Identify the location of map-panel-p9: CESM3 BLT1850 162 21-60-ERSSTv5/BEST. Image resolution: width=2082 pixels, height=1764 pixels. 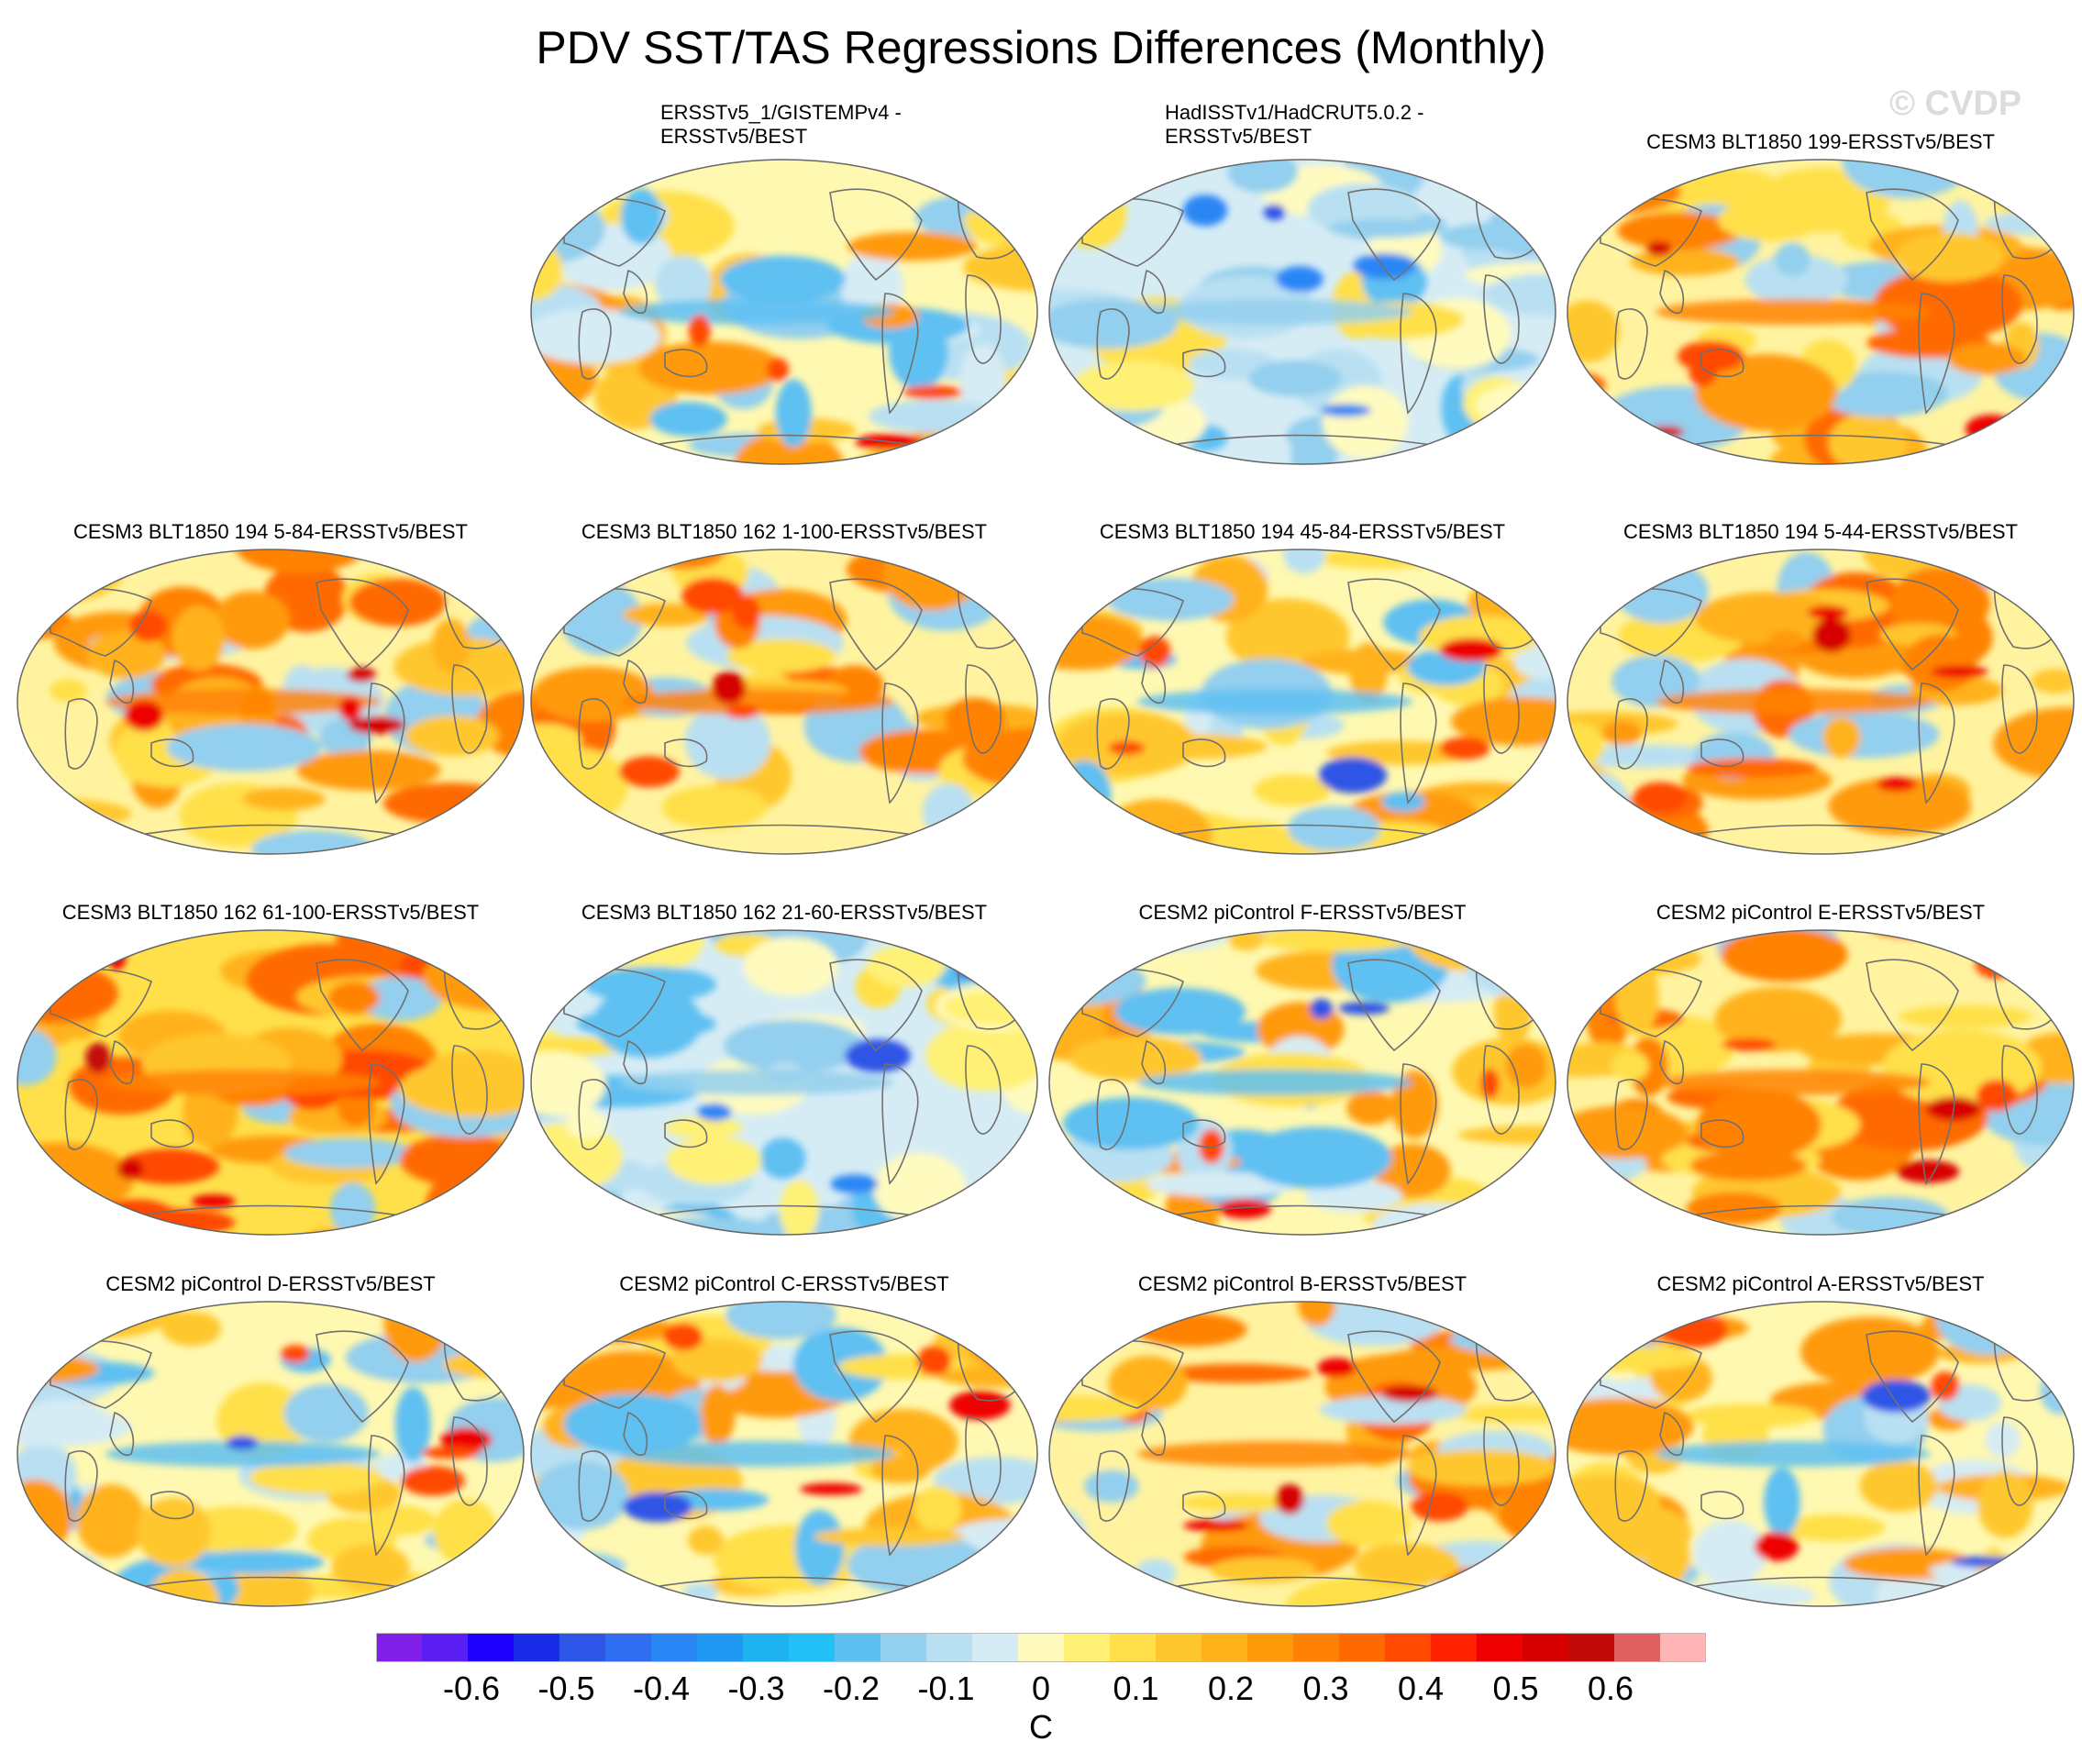
(784, 1054).